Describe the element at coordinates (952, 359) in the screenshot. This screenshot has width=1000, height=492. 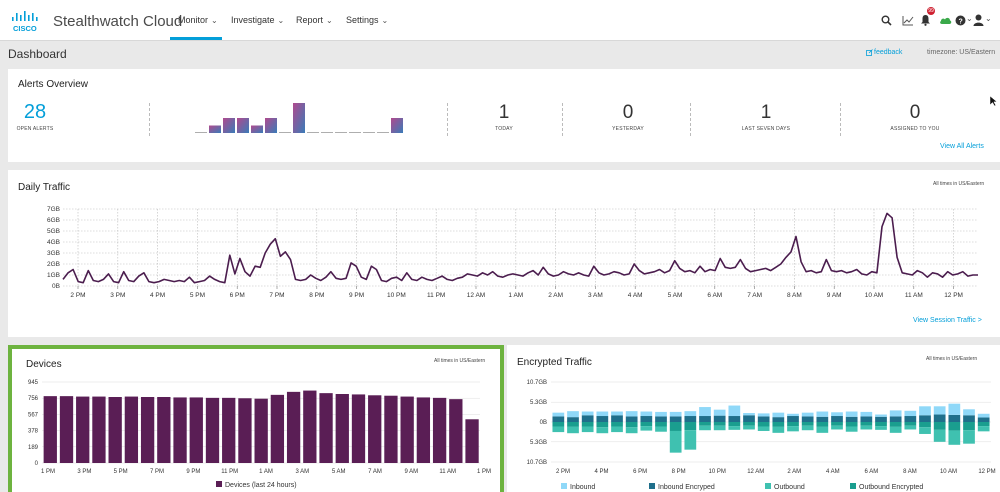
I see `encrypted-traffic-timezone-note: All times in US/Eastern` at that location.